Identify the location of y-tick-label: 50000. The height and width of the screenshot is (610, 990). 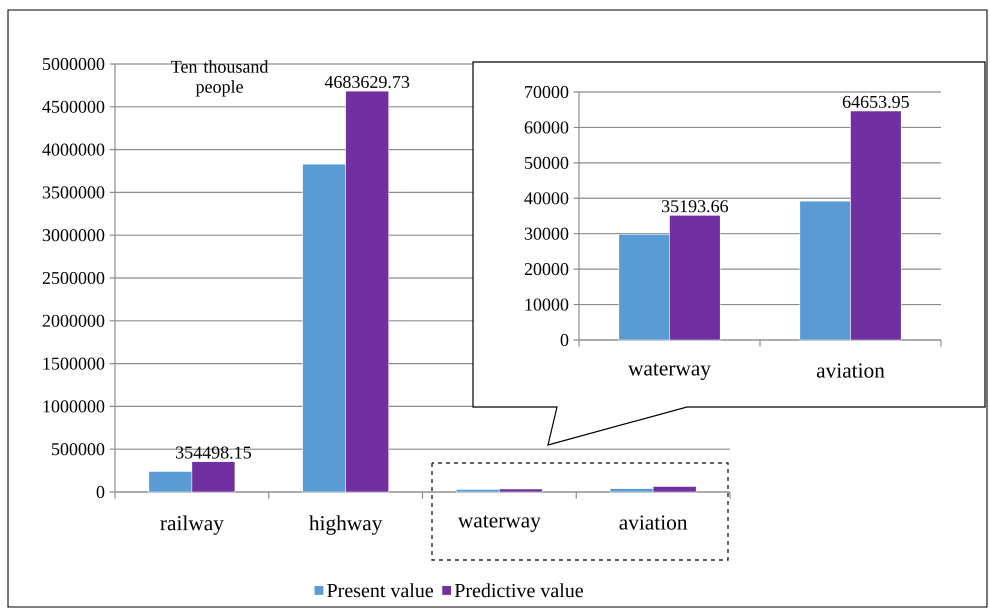
(546, 162).